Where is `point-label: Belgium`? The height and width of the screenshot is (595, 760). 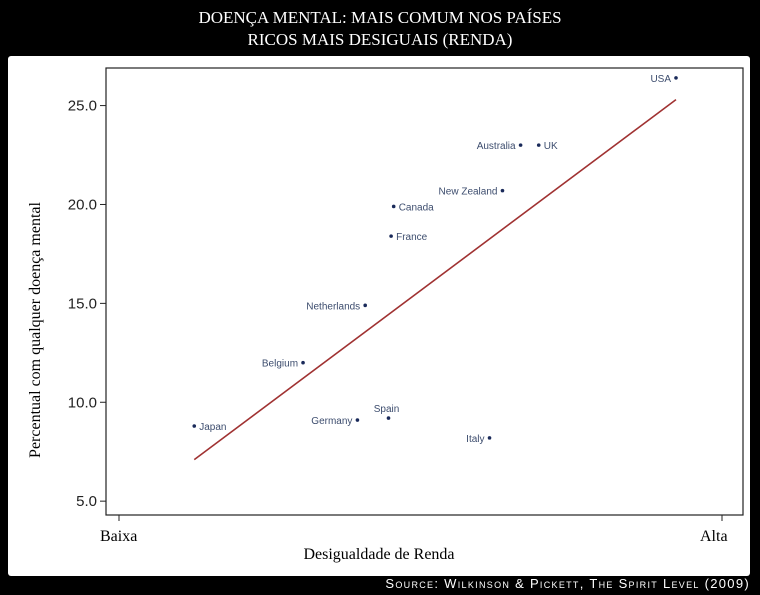
point-label: Belgium is located at coordinates (280, 364).